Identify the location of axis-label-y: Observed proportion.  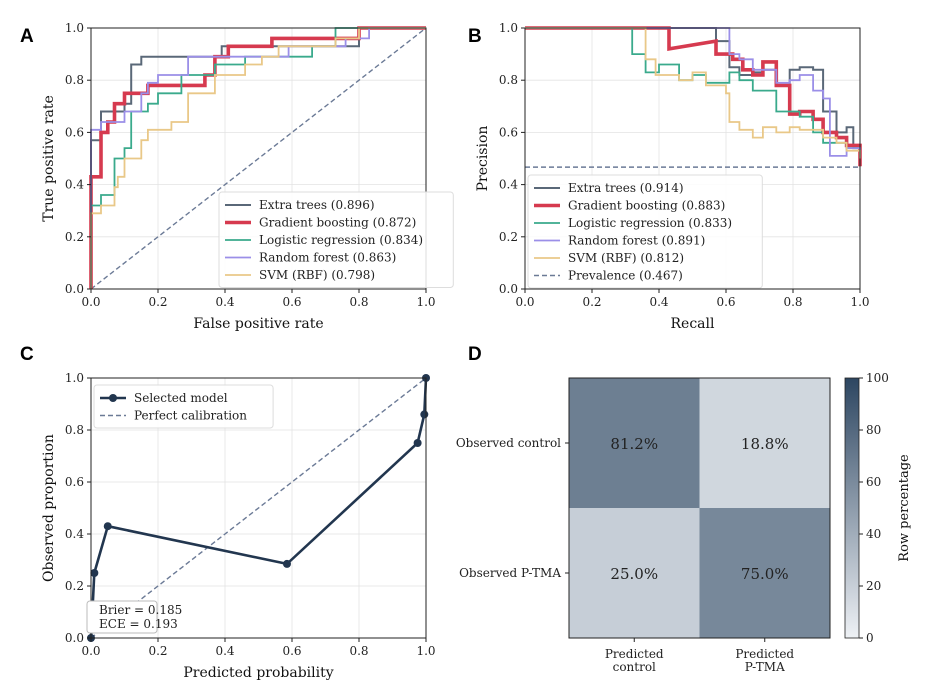
(49, 508).